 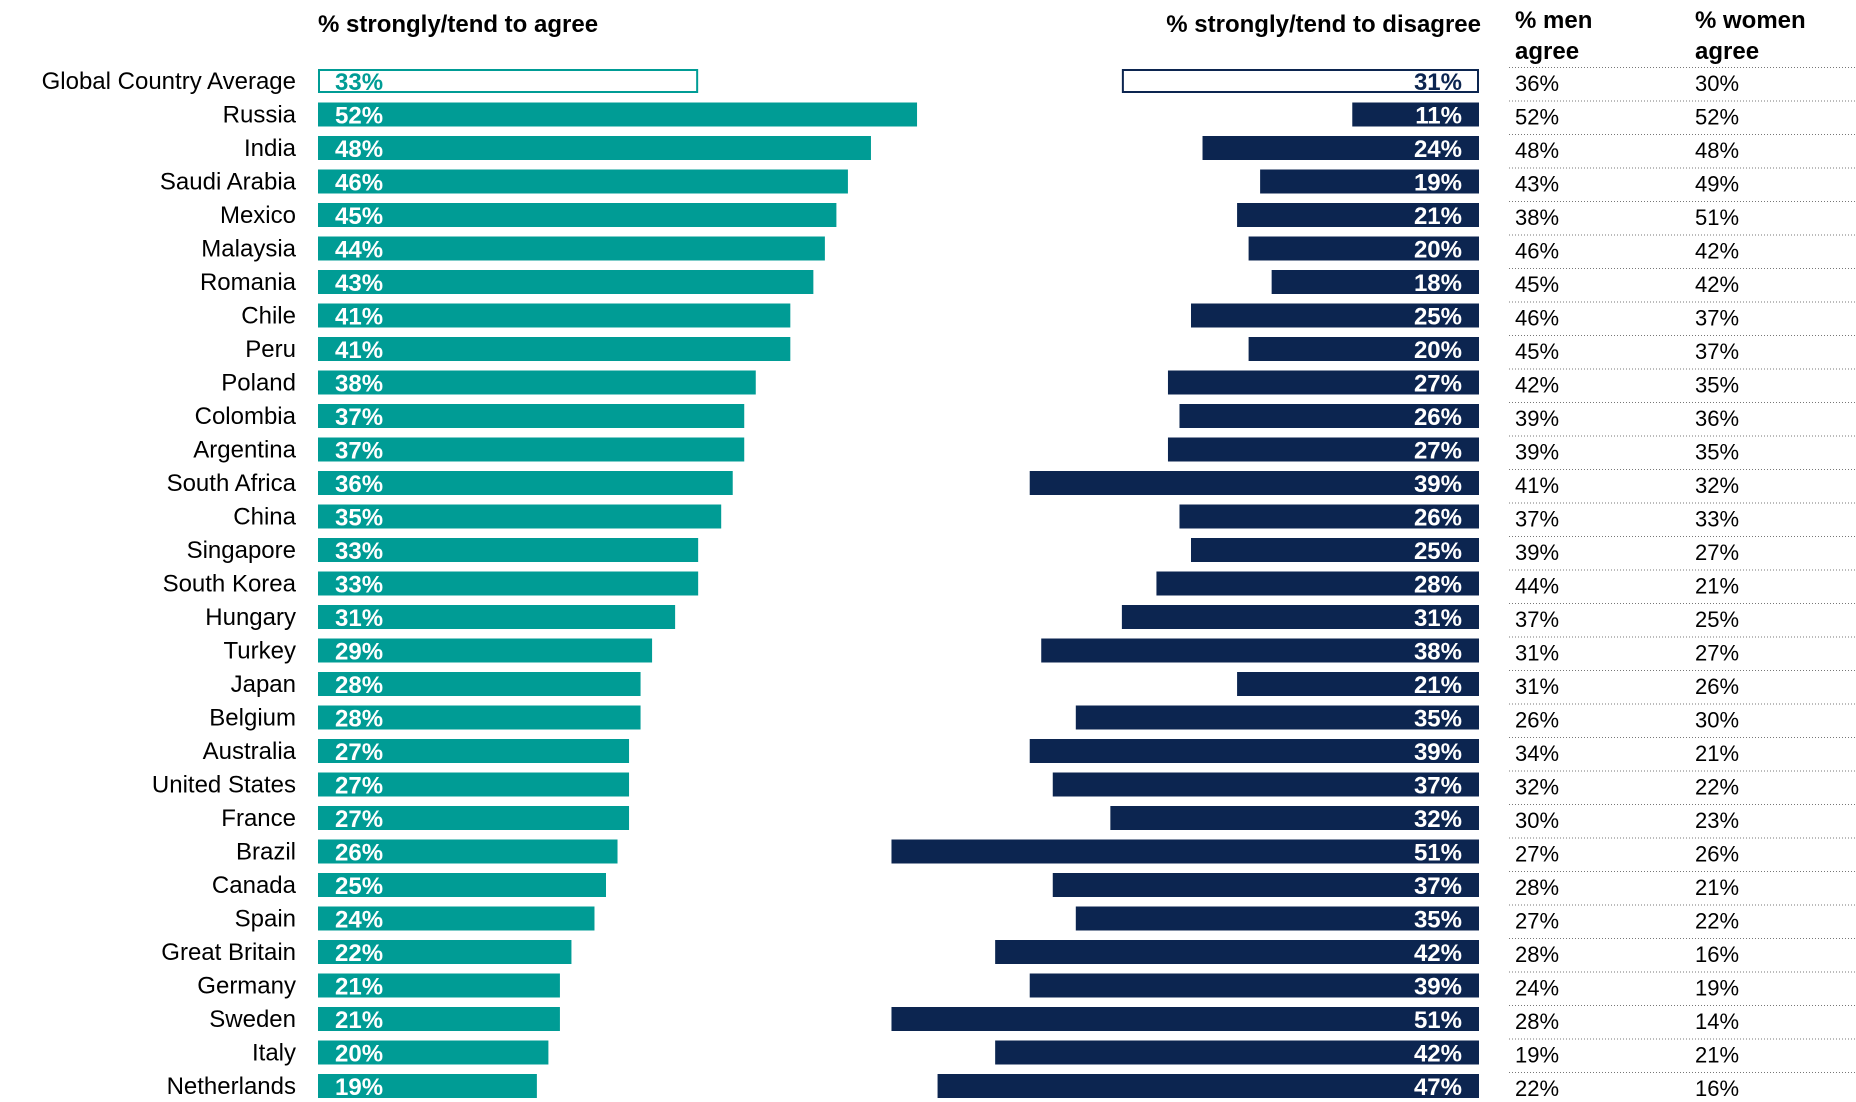 I want to click on agree-data-label: 44%, so click(x=359, y=250).